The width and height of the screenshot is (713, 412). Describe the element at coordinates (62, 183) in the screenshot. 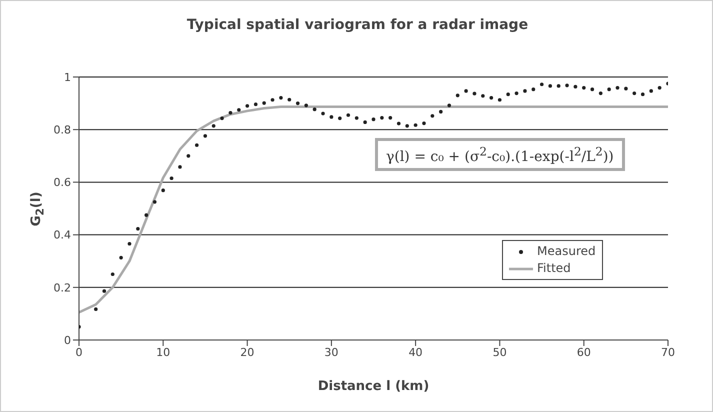

I see `y-tick-label: 0.6` at that location.